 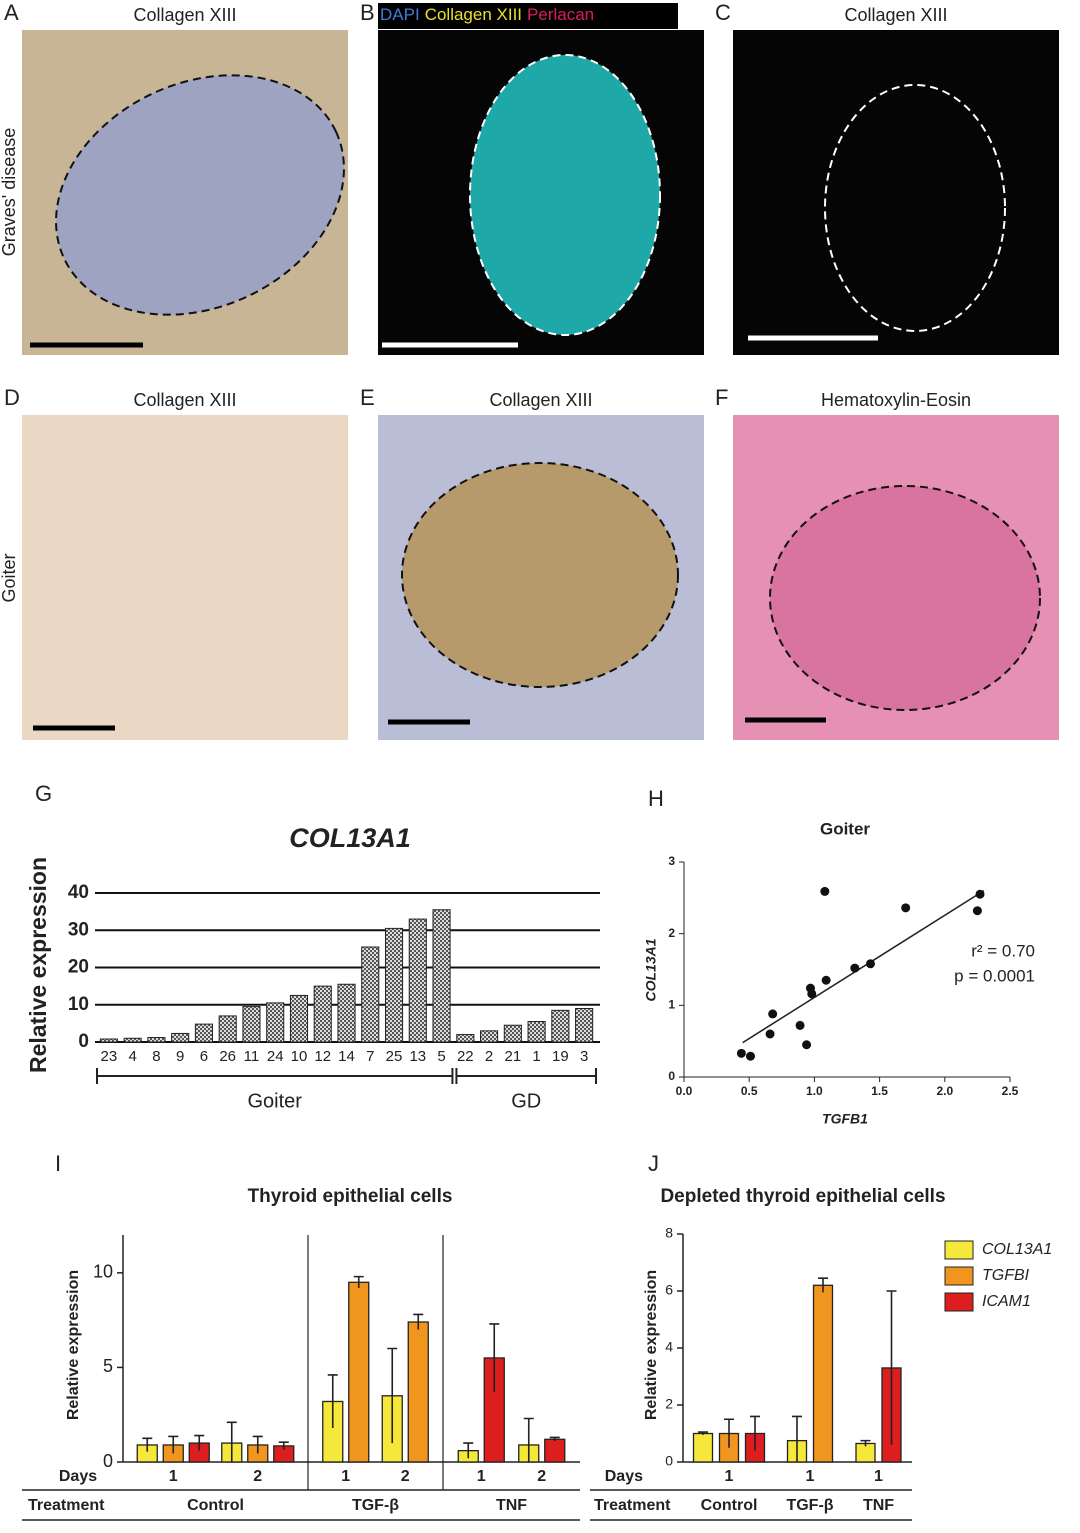 I want to click on x-tick-label: 2, so click(x=489, y=1056).